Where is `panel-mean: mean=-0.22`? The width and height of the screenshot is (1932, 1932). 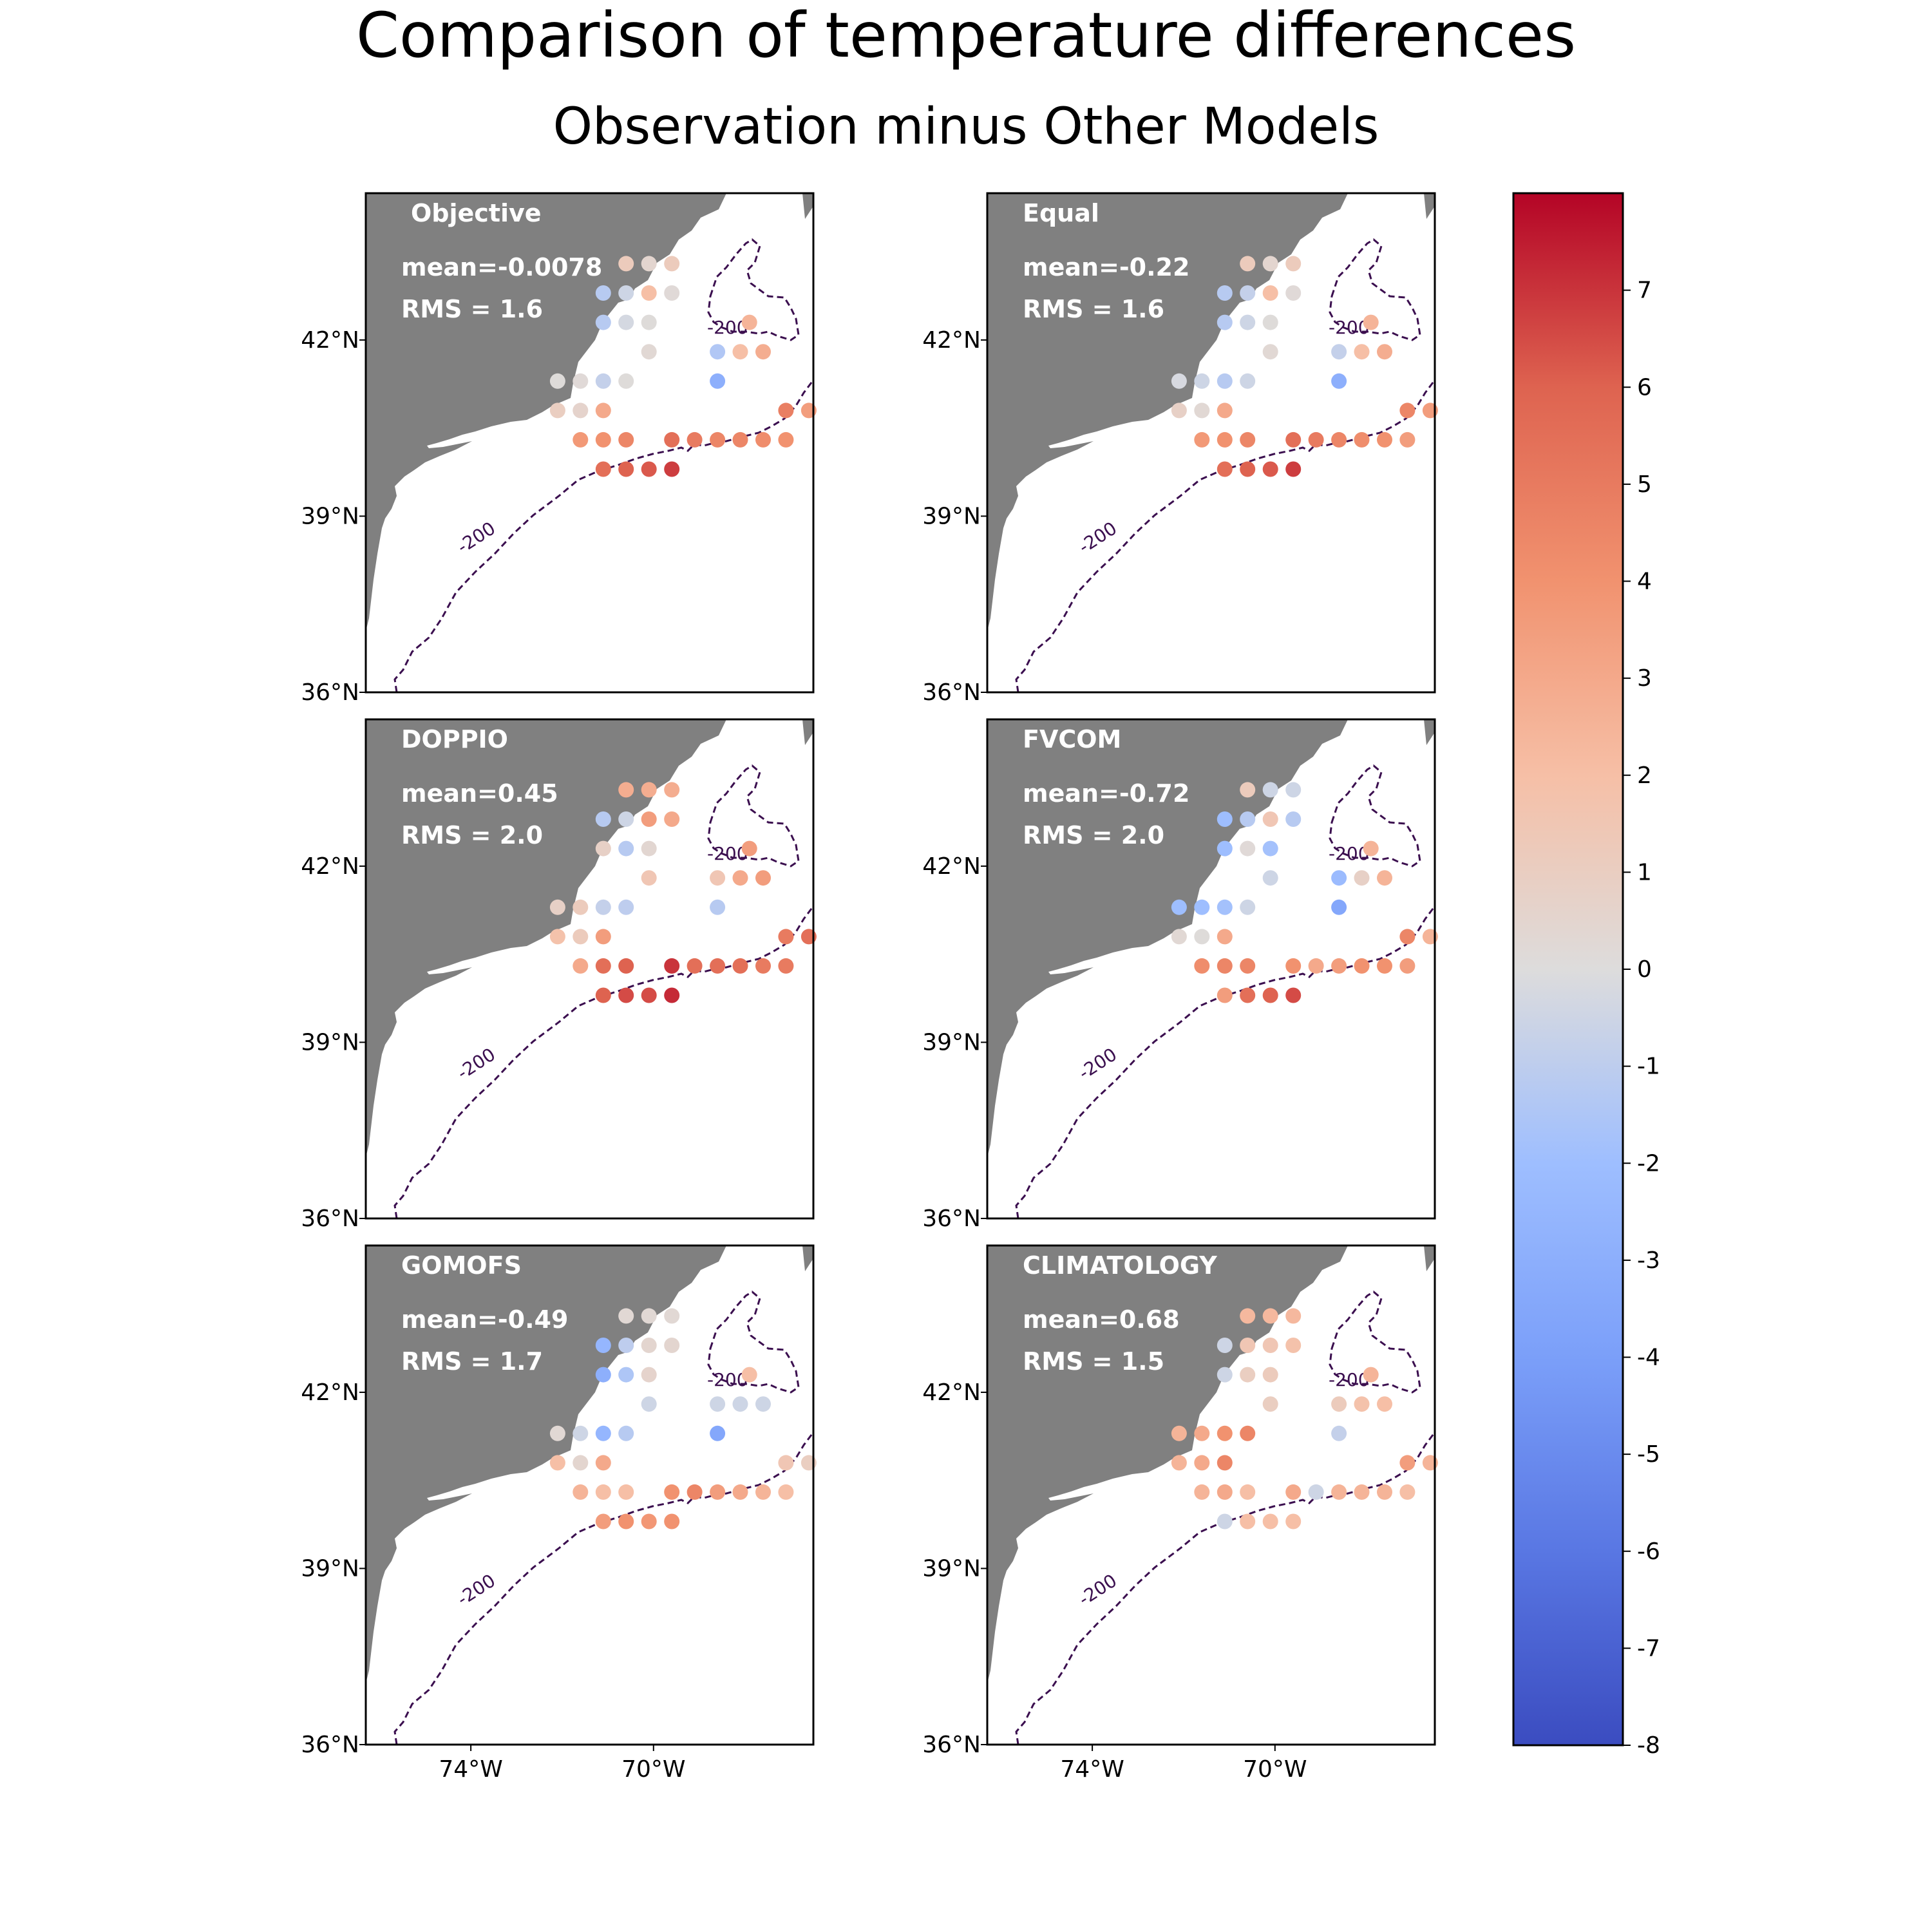
panel-mean: mean=-0.22 is located at coordinates (1106, 267).